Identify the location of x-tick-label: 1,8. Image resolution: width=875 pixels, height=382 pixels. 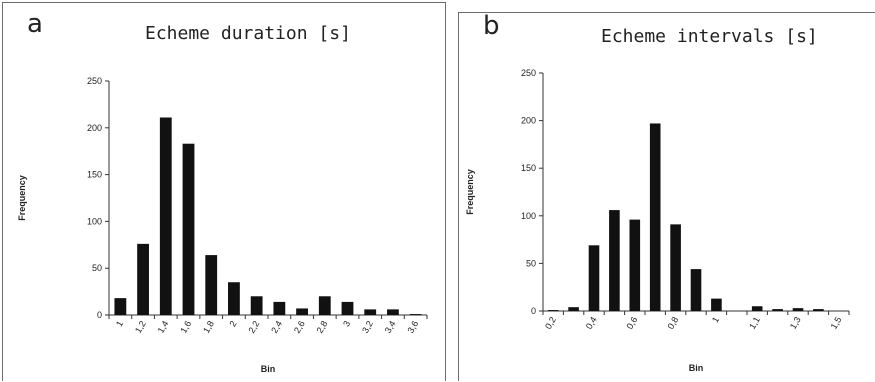
(208, 327).